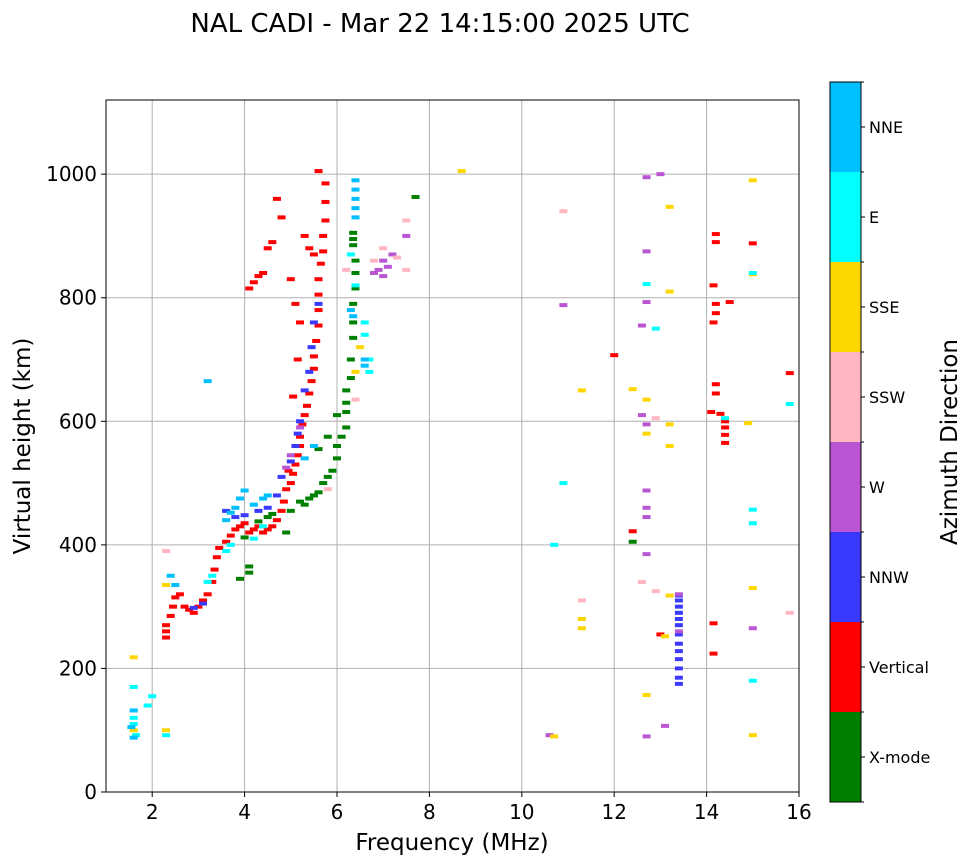 This screenshot has height=865, width=972. I want to click on x-axis-label: Frequency (MHz), so click(451, 843).